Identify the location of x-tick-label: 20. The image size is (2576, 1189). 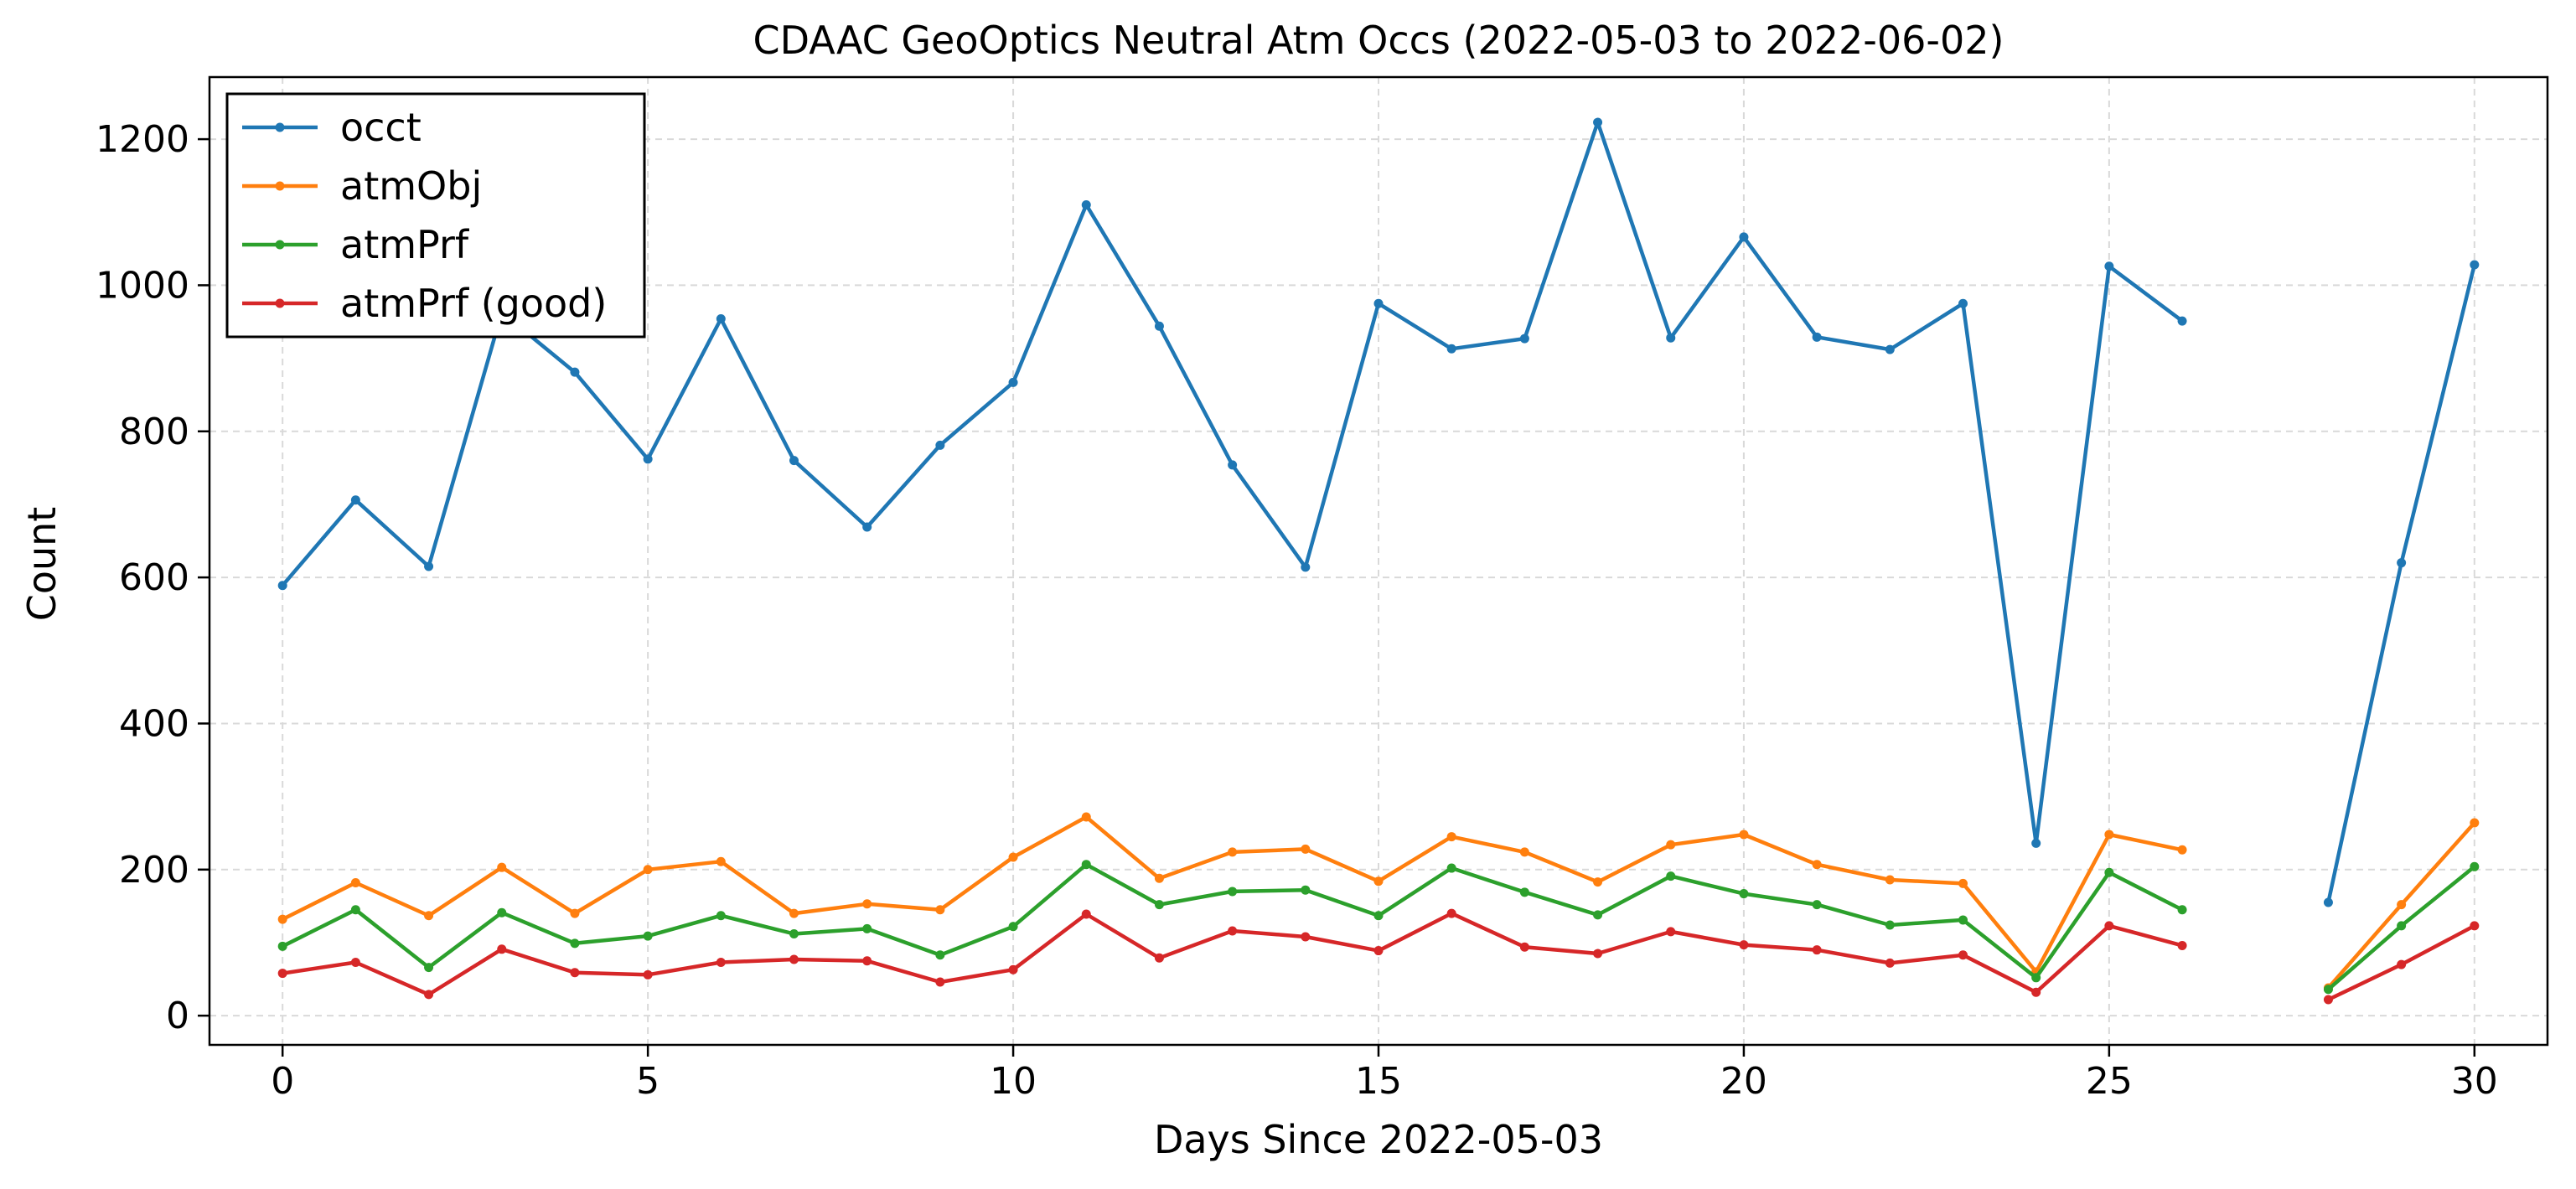
(1743, 1081).